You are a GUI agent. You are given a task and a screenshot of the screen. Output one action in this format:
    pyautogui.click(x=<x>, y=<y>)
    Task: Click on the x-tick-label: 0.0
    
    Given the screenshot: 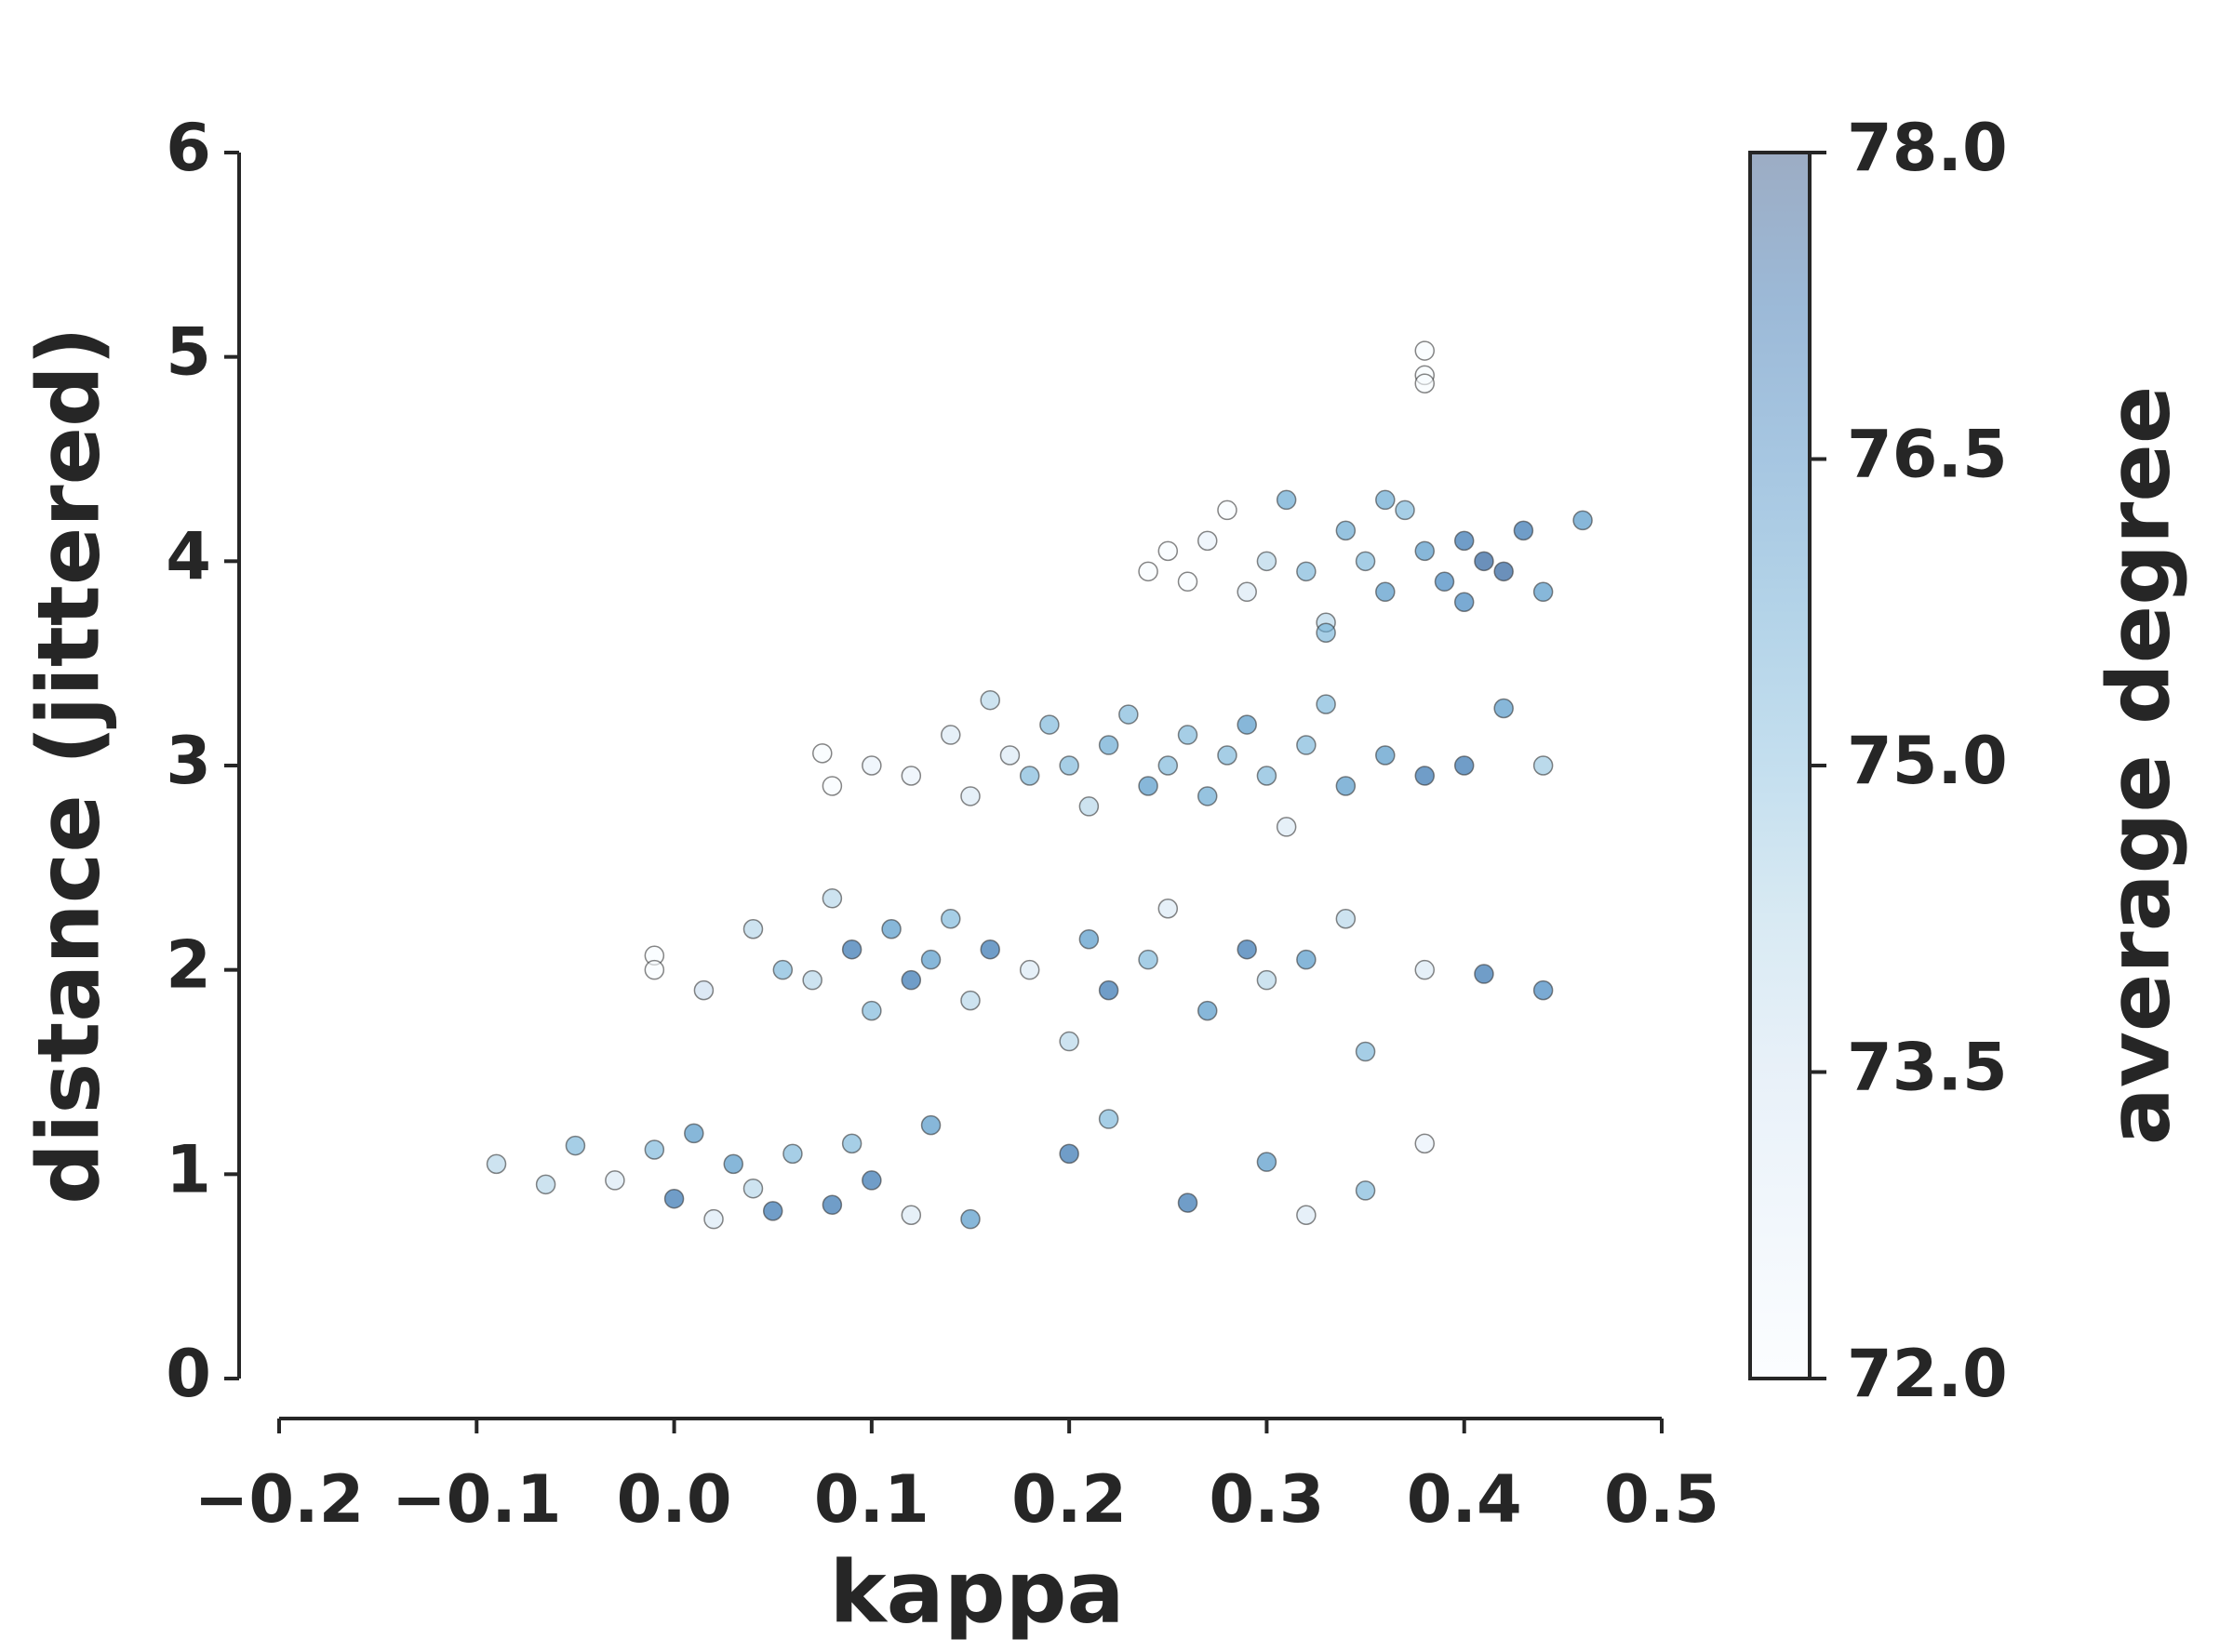 What is the action you would take?
    pyautogui.click(x=674, y=1499)
    